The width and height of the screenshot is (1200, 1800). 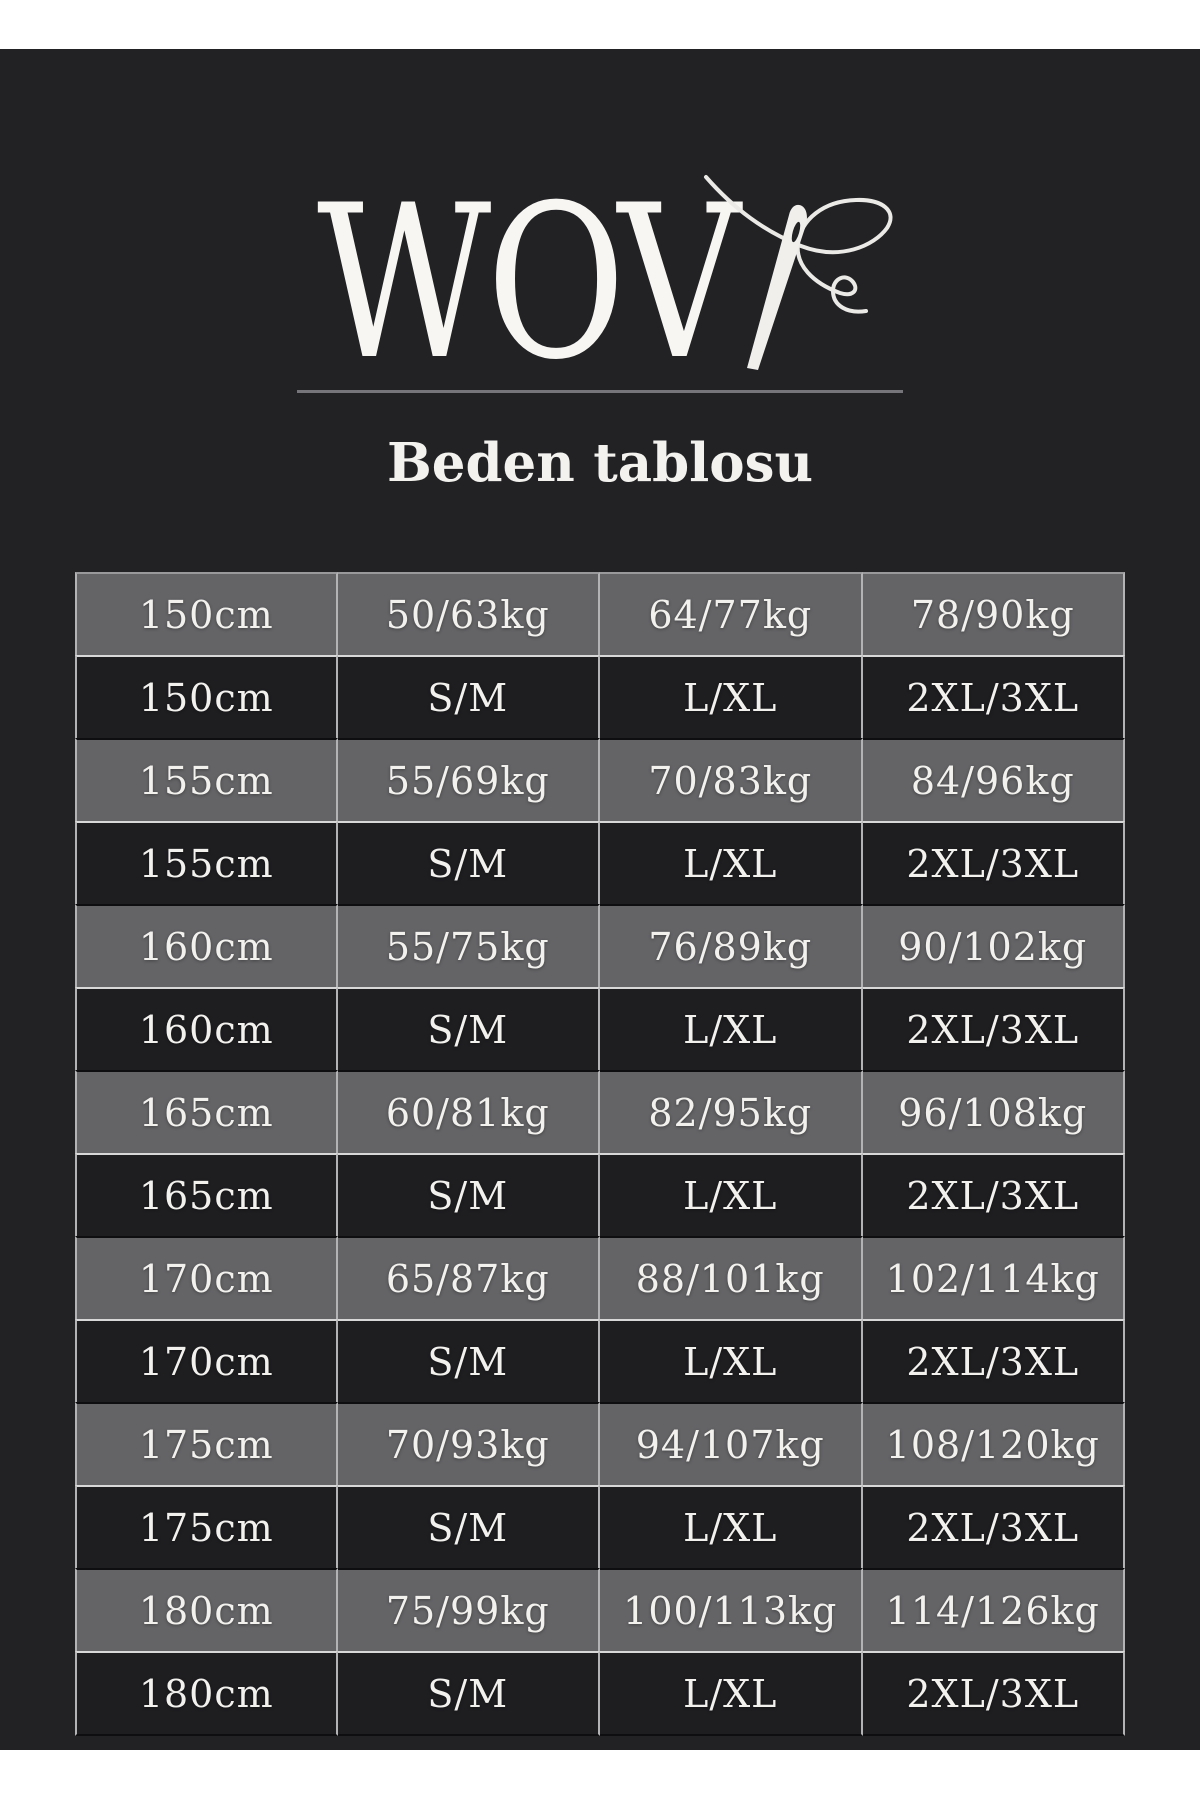 What do you see at coordinates (993, 1111) in the screenshot?
I see `table-cell: 96/108kg` at bounding box center [993, 1111].